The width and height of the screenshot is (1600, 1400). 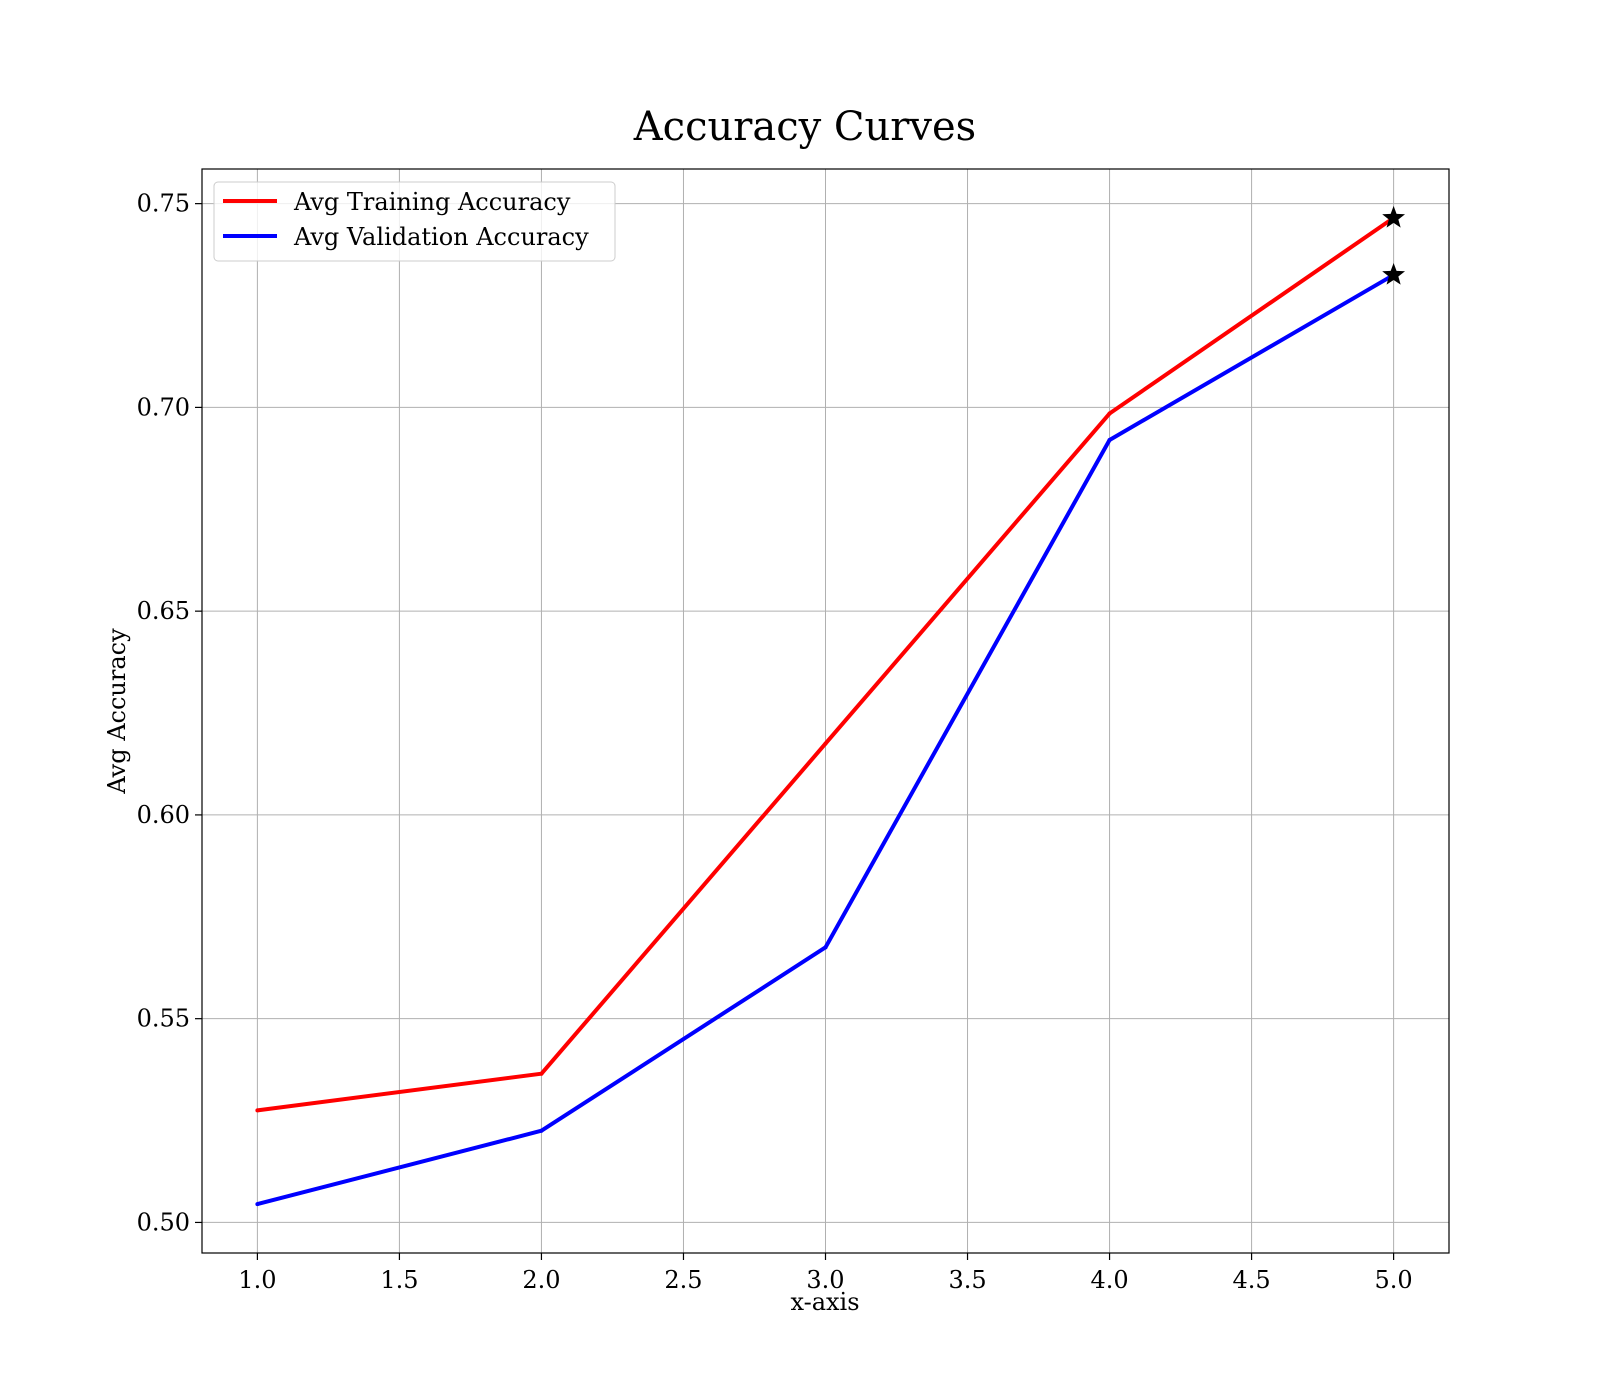 What do you see at coordinates (824, 1302) in the screenshot?
I see `x-axis-label: x-axis` at bounding box center [824, 1302].